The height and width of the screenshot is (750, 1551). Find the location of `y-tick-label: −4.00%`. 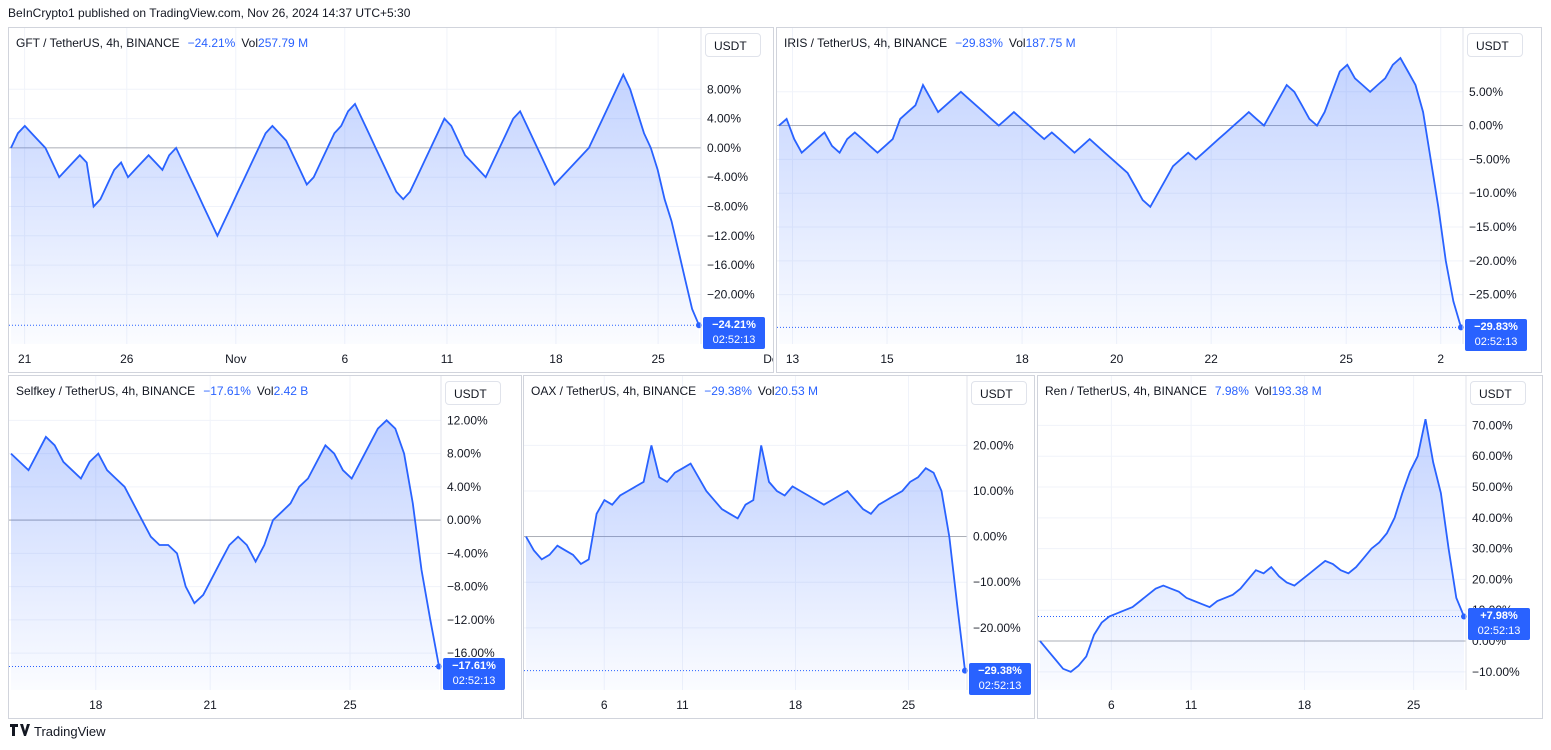

y-tick-label: −4.00% is located at coordinates (727, 177).